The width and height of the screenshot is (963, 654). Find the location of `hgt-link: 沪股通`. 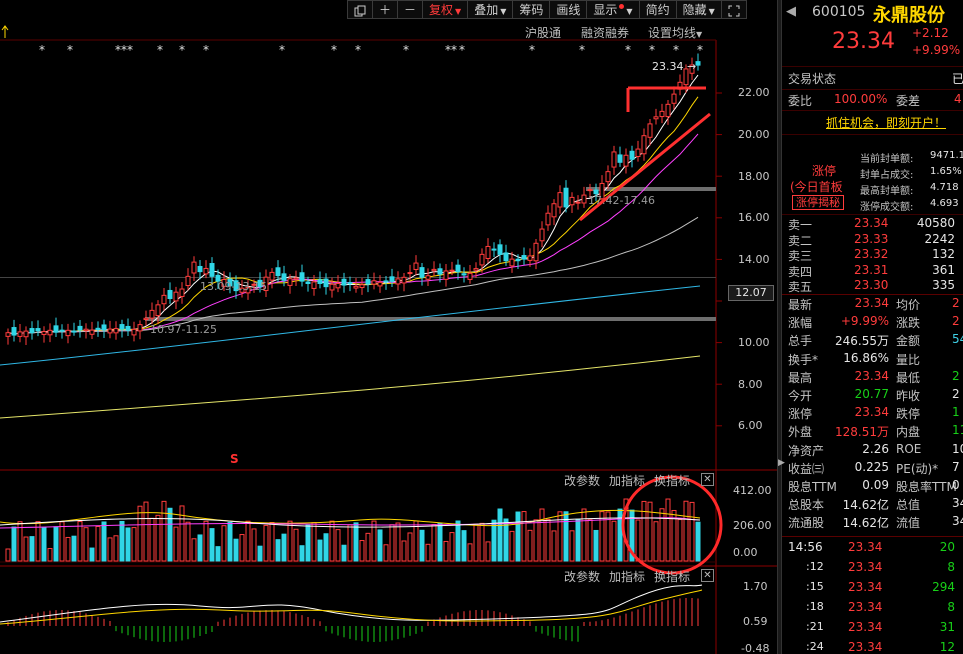

hgt-link: 沪股通 is located at coordinates (543, 33).